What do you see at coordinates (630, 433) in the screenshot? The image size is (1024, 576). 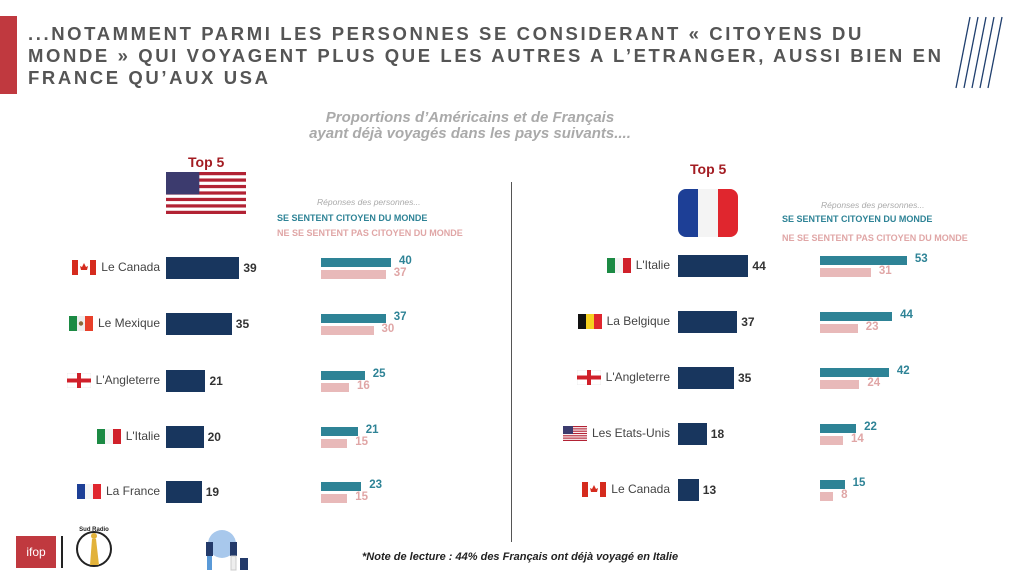 I see `country-label: Les Etats-Unis` at bounding box center [630, 433].